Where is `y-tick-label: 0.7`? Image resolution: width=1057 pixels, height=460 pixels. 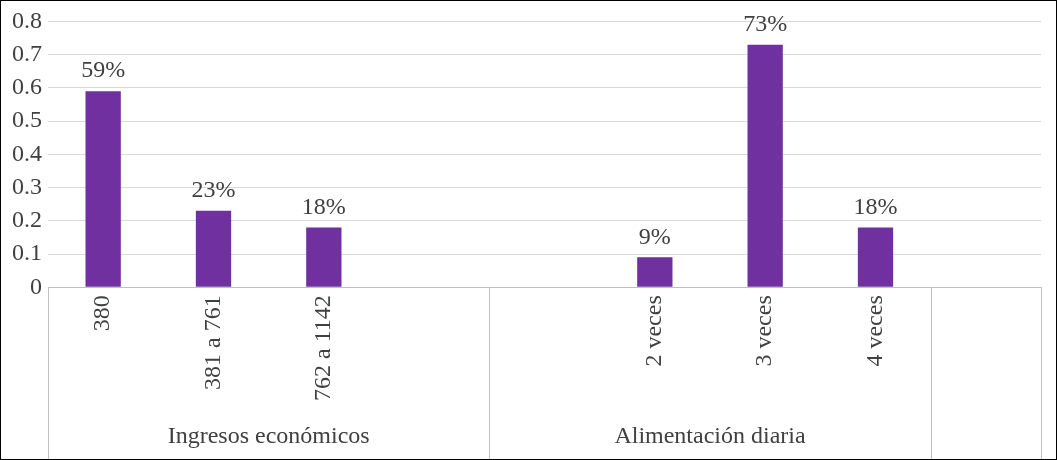 y-tick-label: 0.7 is located at coordinates (27, 52).